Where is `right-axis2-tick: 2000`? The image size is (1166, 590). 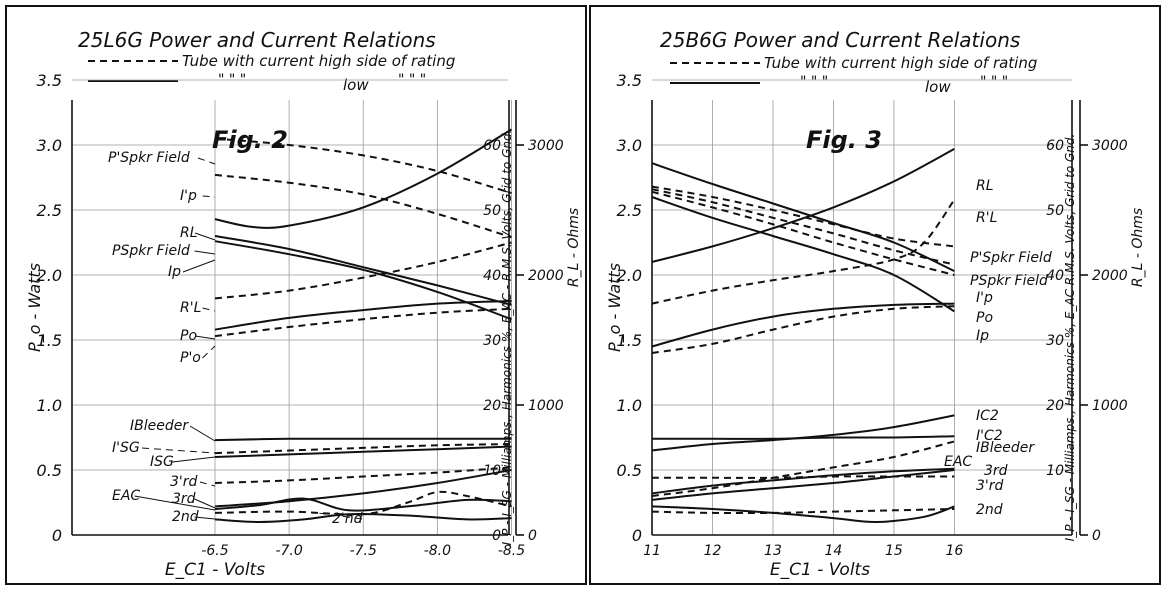 right-axis2-tick: 2000 is located at coordinates (1110, 276).